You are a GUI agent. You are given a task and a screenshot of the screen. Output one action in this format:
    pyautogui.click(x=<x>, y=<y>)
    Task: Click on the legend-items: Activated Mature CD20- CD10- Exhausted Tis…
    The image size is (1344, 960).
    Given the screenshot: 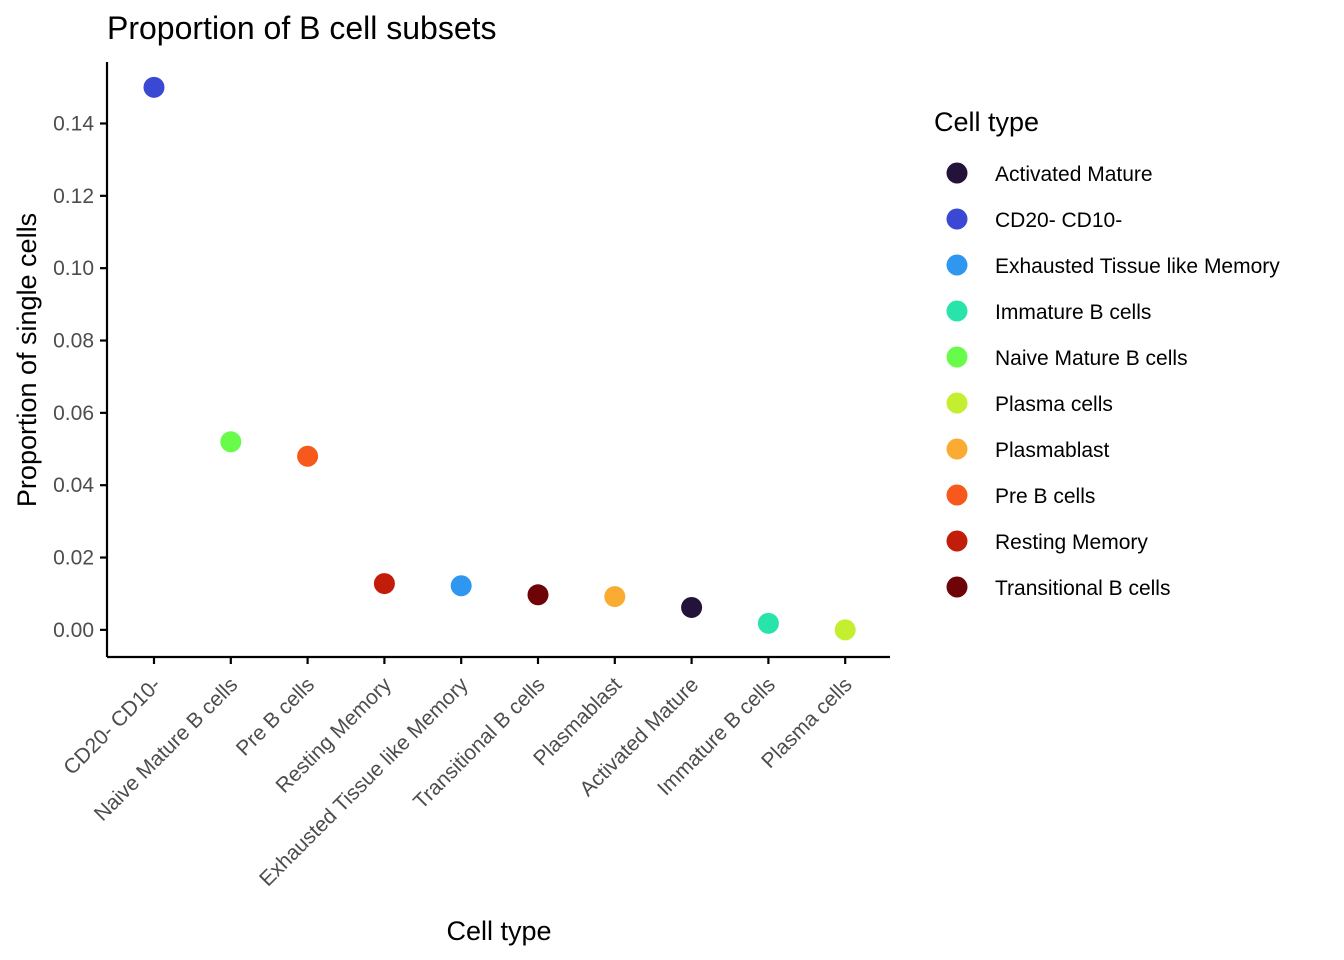 What is the action you would take?
    pyautogui.click(x=1113, y=381)
    